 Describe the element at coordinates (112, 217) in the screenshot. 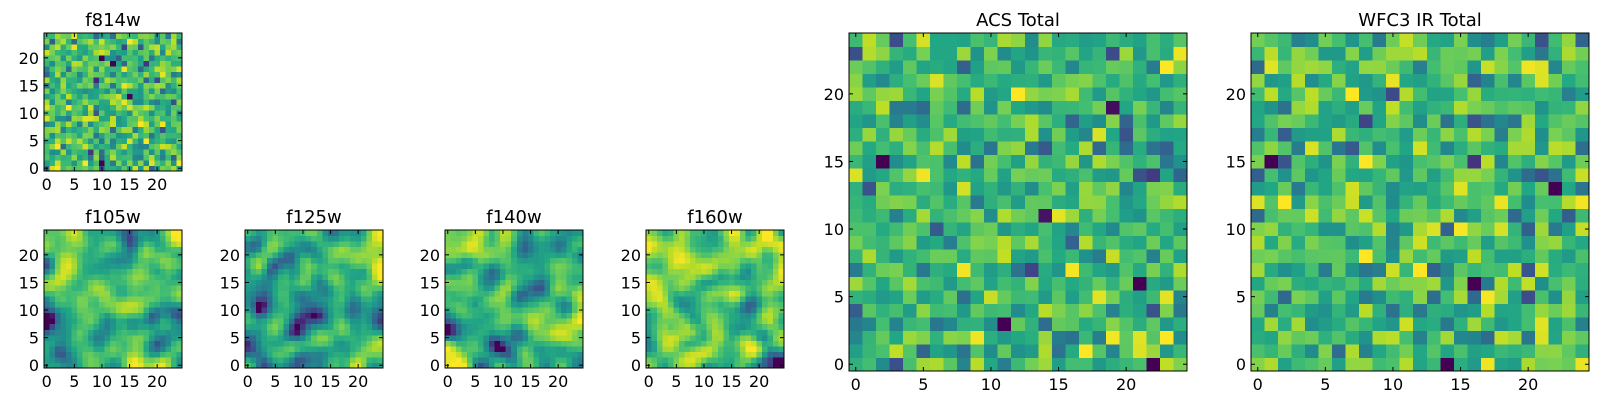

I see `panel-title-f105w: f105w` at that location.